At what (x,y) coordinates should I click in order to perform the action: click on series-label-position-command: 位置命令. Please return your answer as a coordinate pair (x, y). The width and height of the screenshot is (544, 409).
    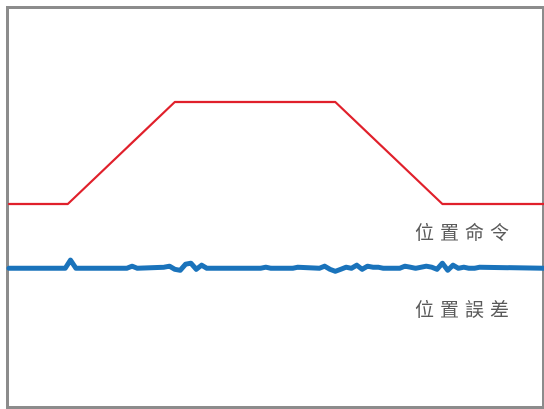
    Looking at the image, I should click on (465, 233).